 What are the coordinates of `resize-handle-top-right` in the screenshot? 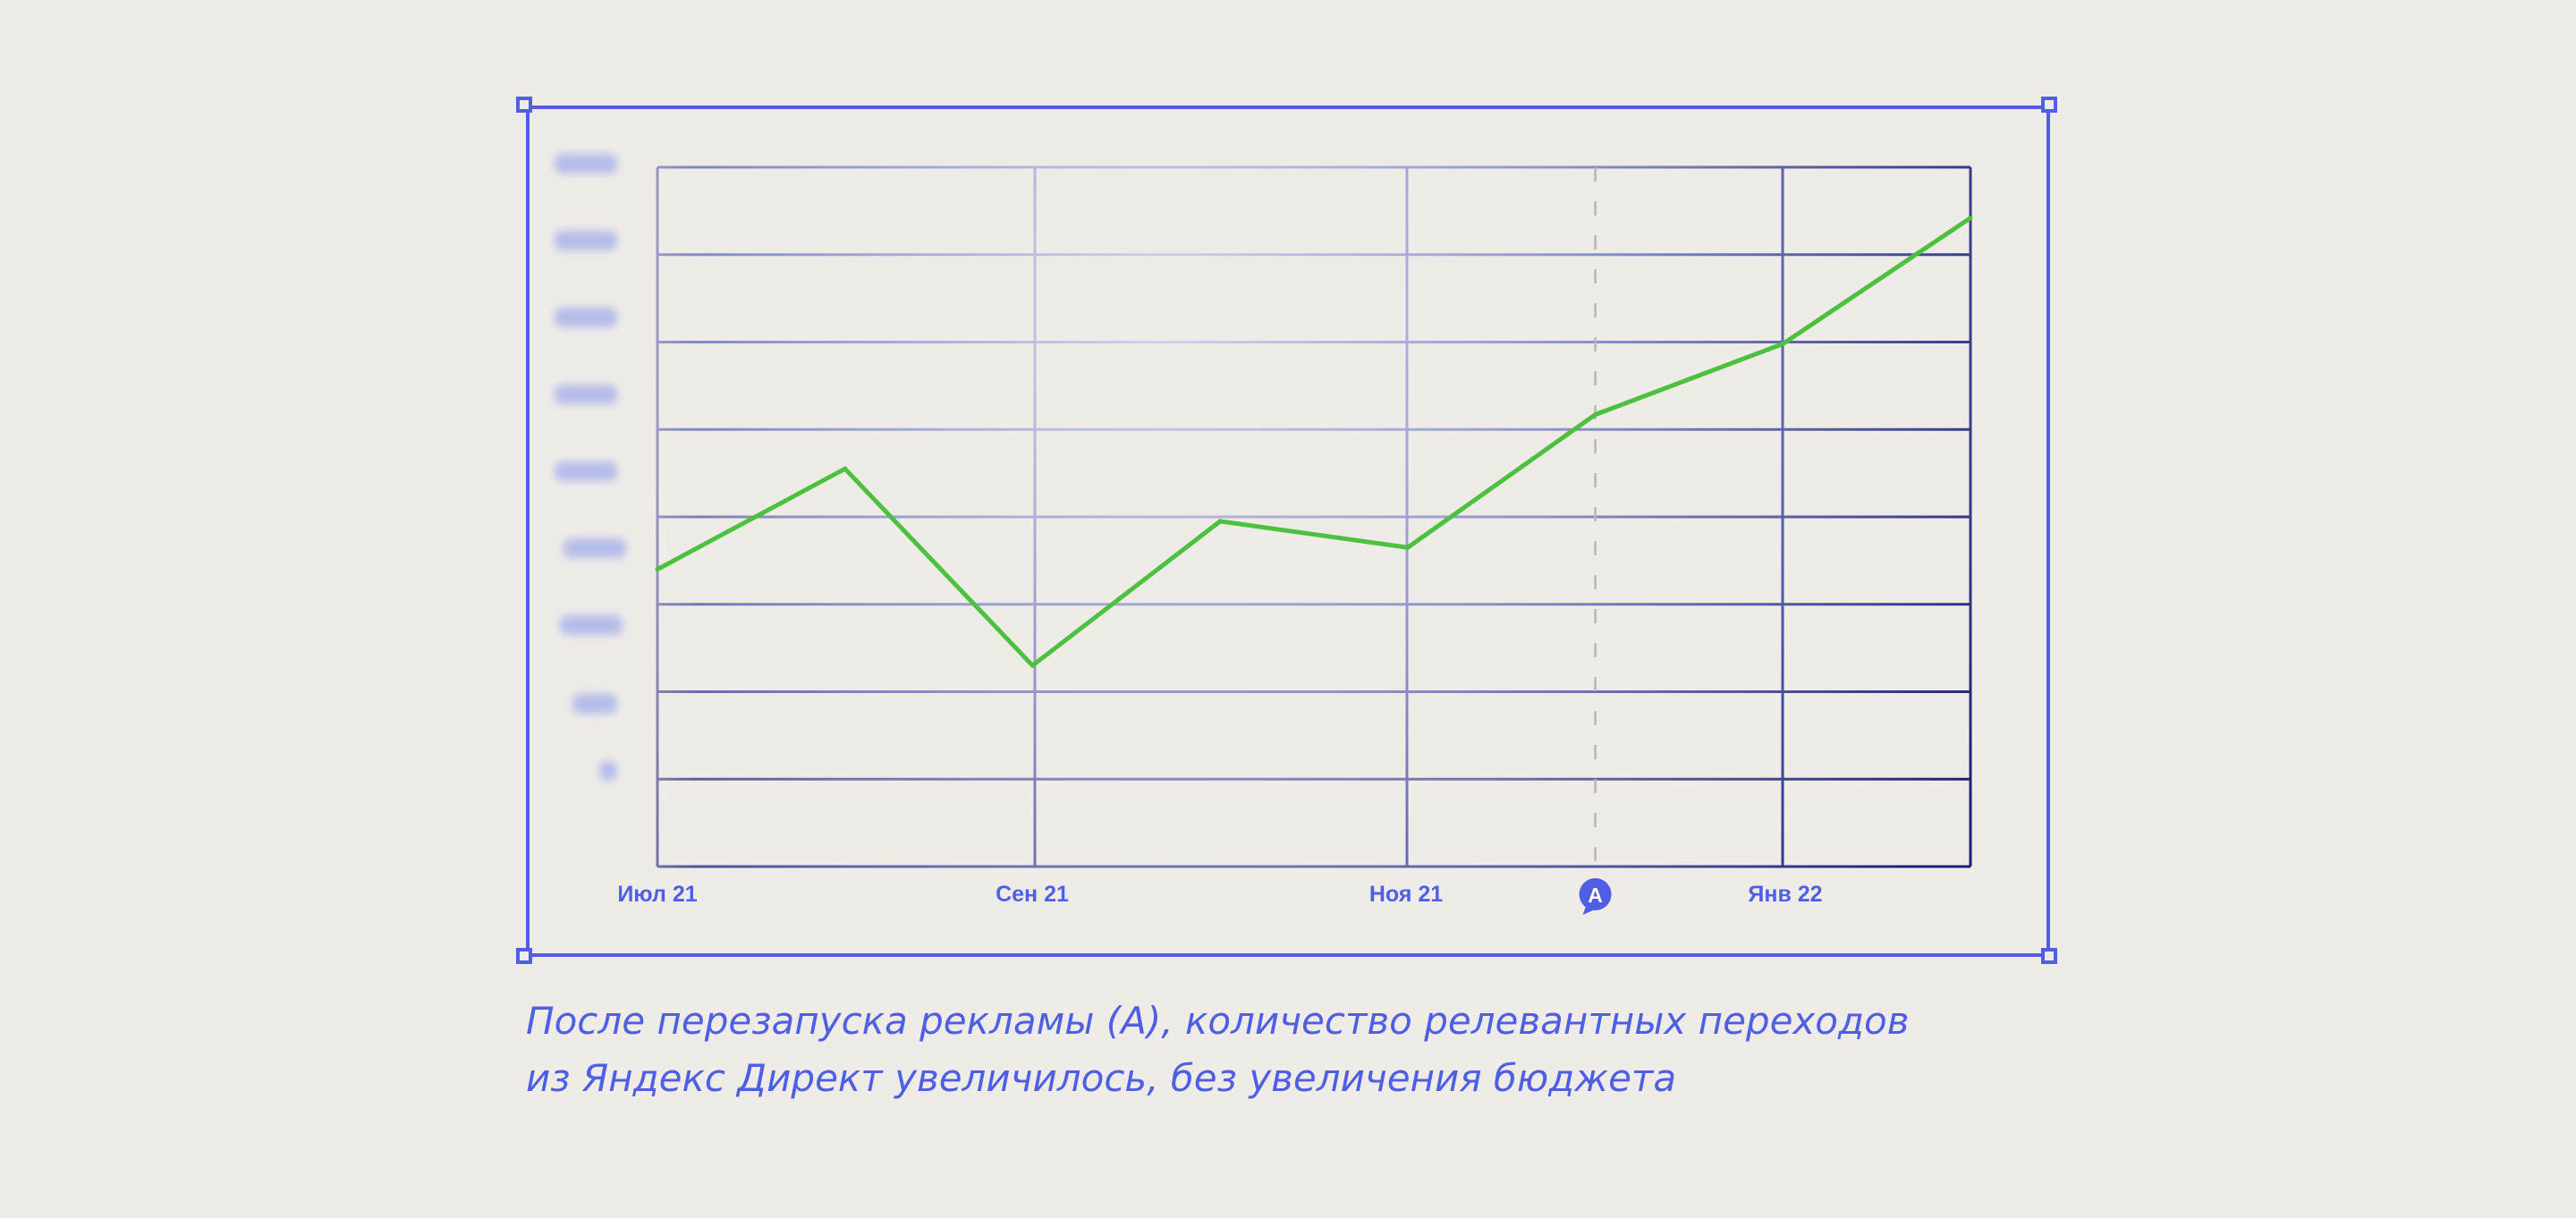 It's located at (2049, 105).